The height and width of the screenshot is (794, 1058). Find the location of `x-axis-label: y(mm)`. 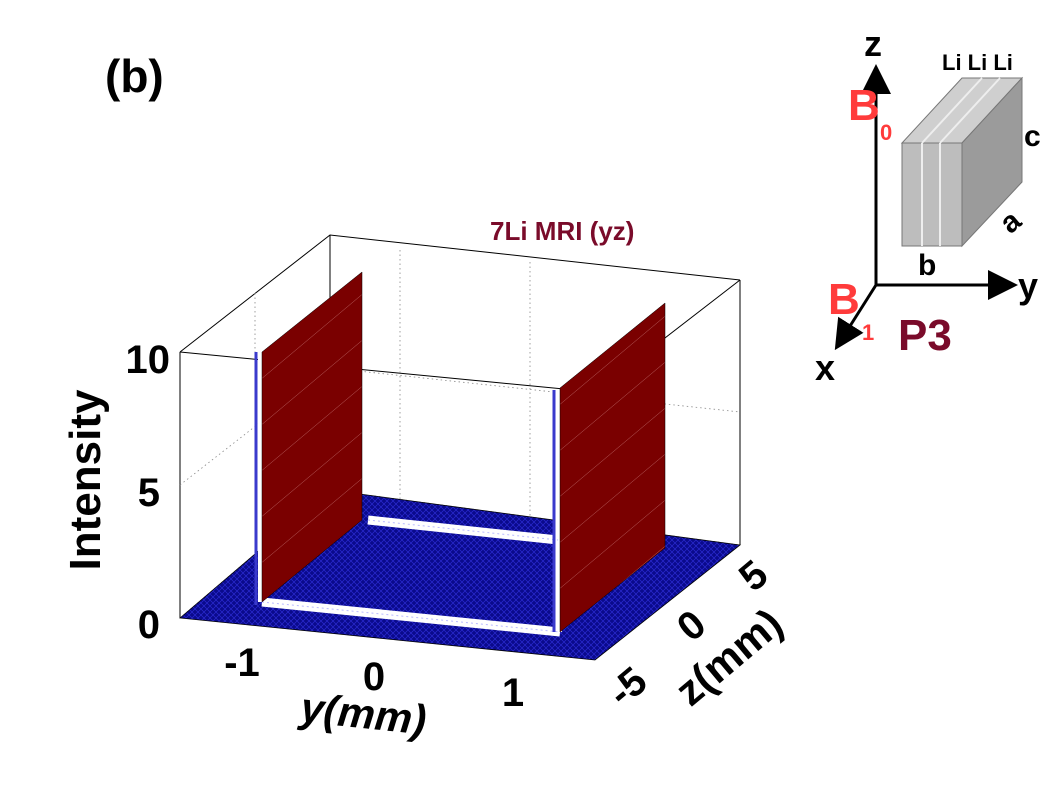

x-axis-label: y(mm) is located at coordinates (362, 713).